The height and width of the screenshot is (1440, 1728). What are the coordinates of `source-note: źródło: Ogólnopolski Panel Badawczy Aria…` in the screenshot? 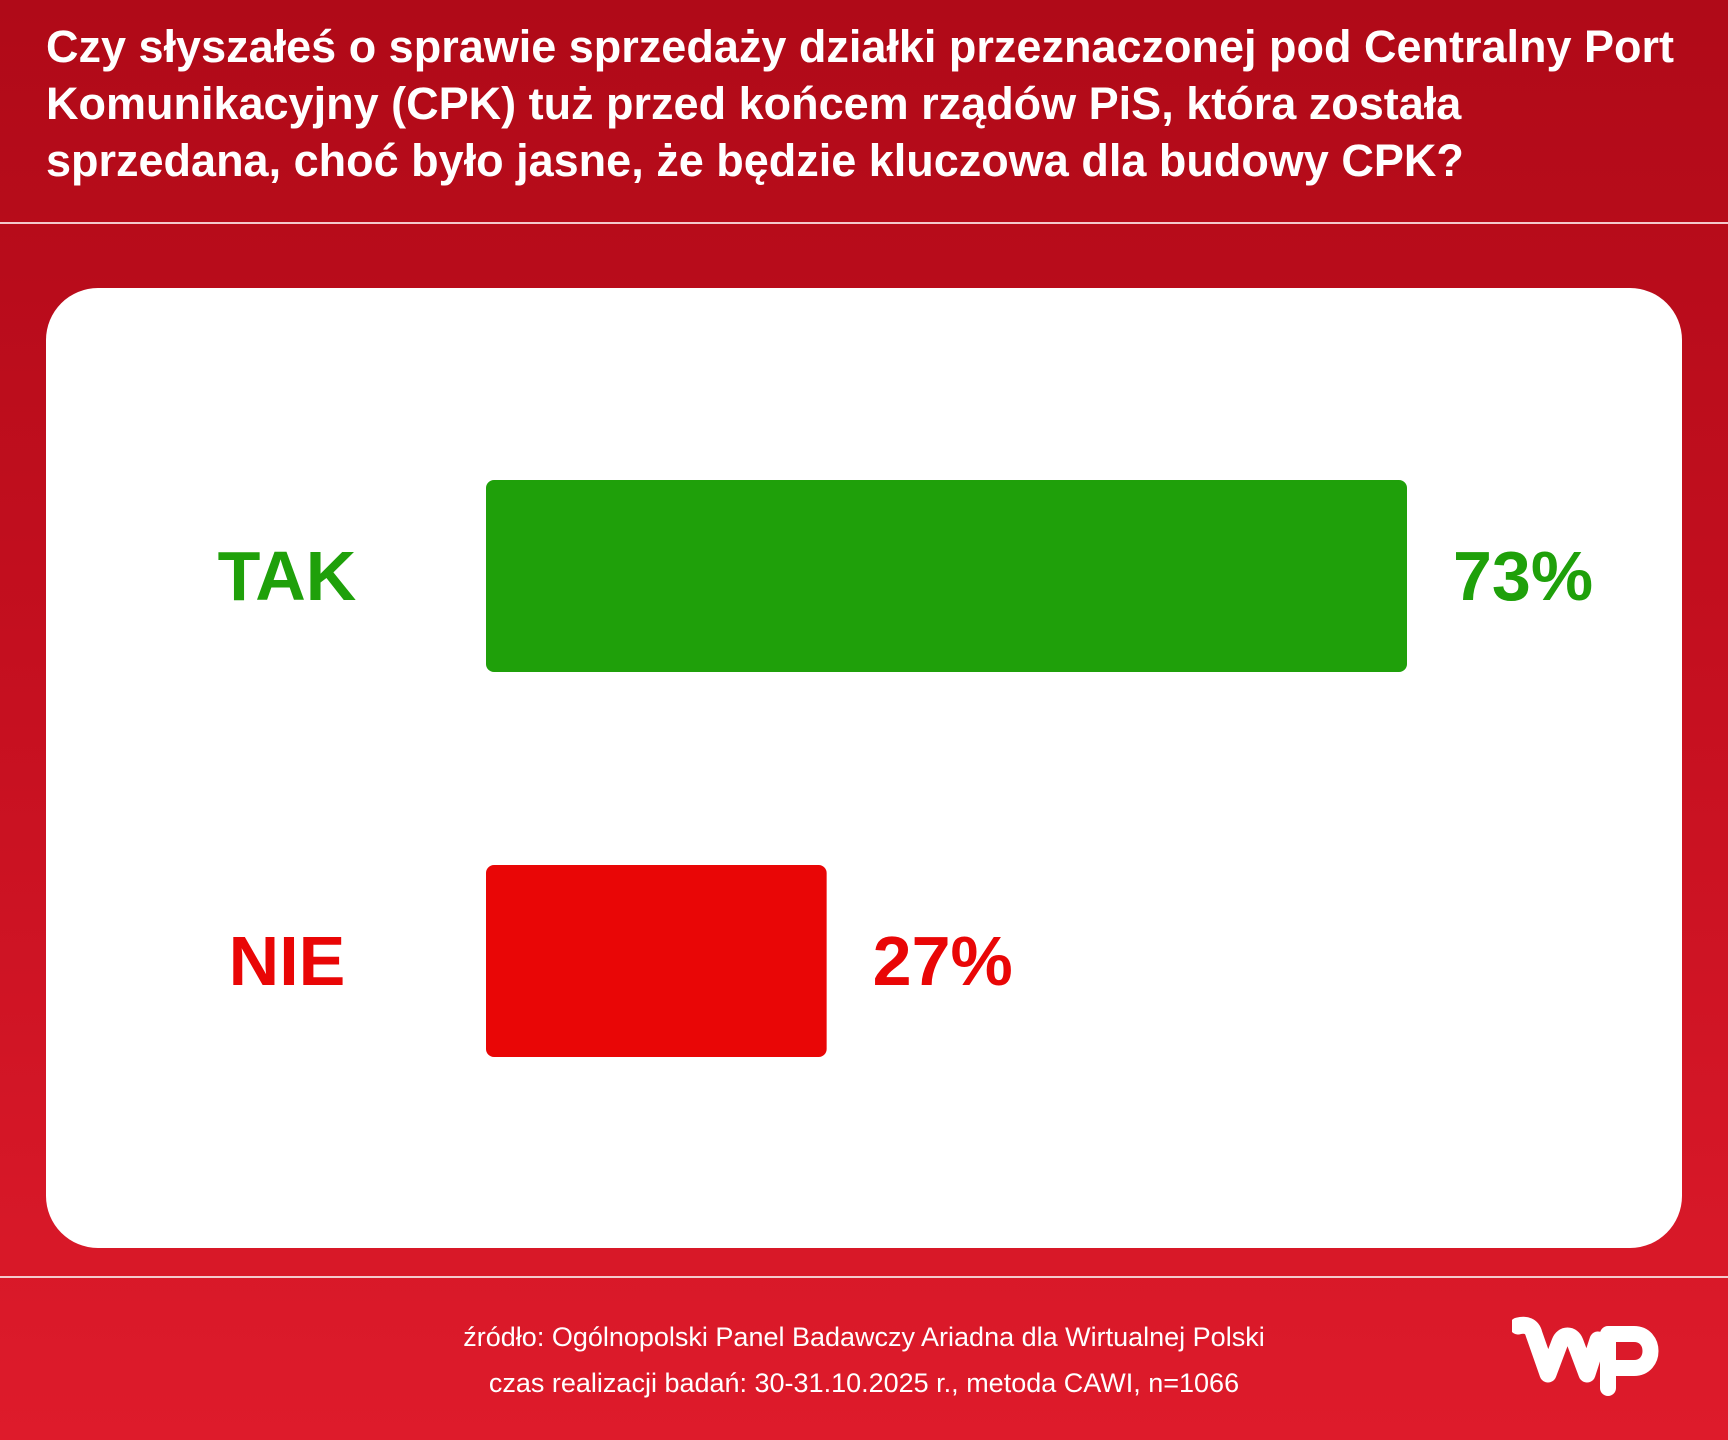 It's located at (864, 1337).